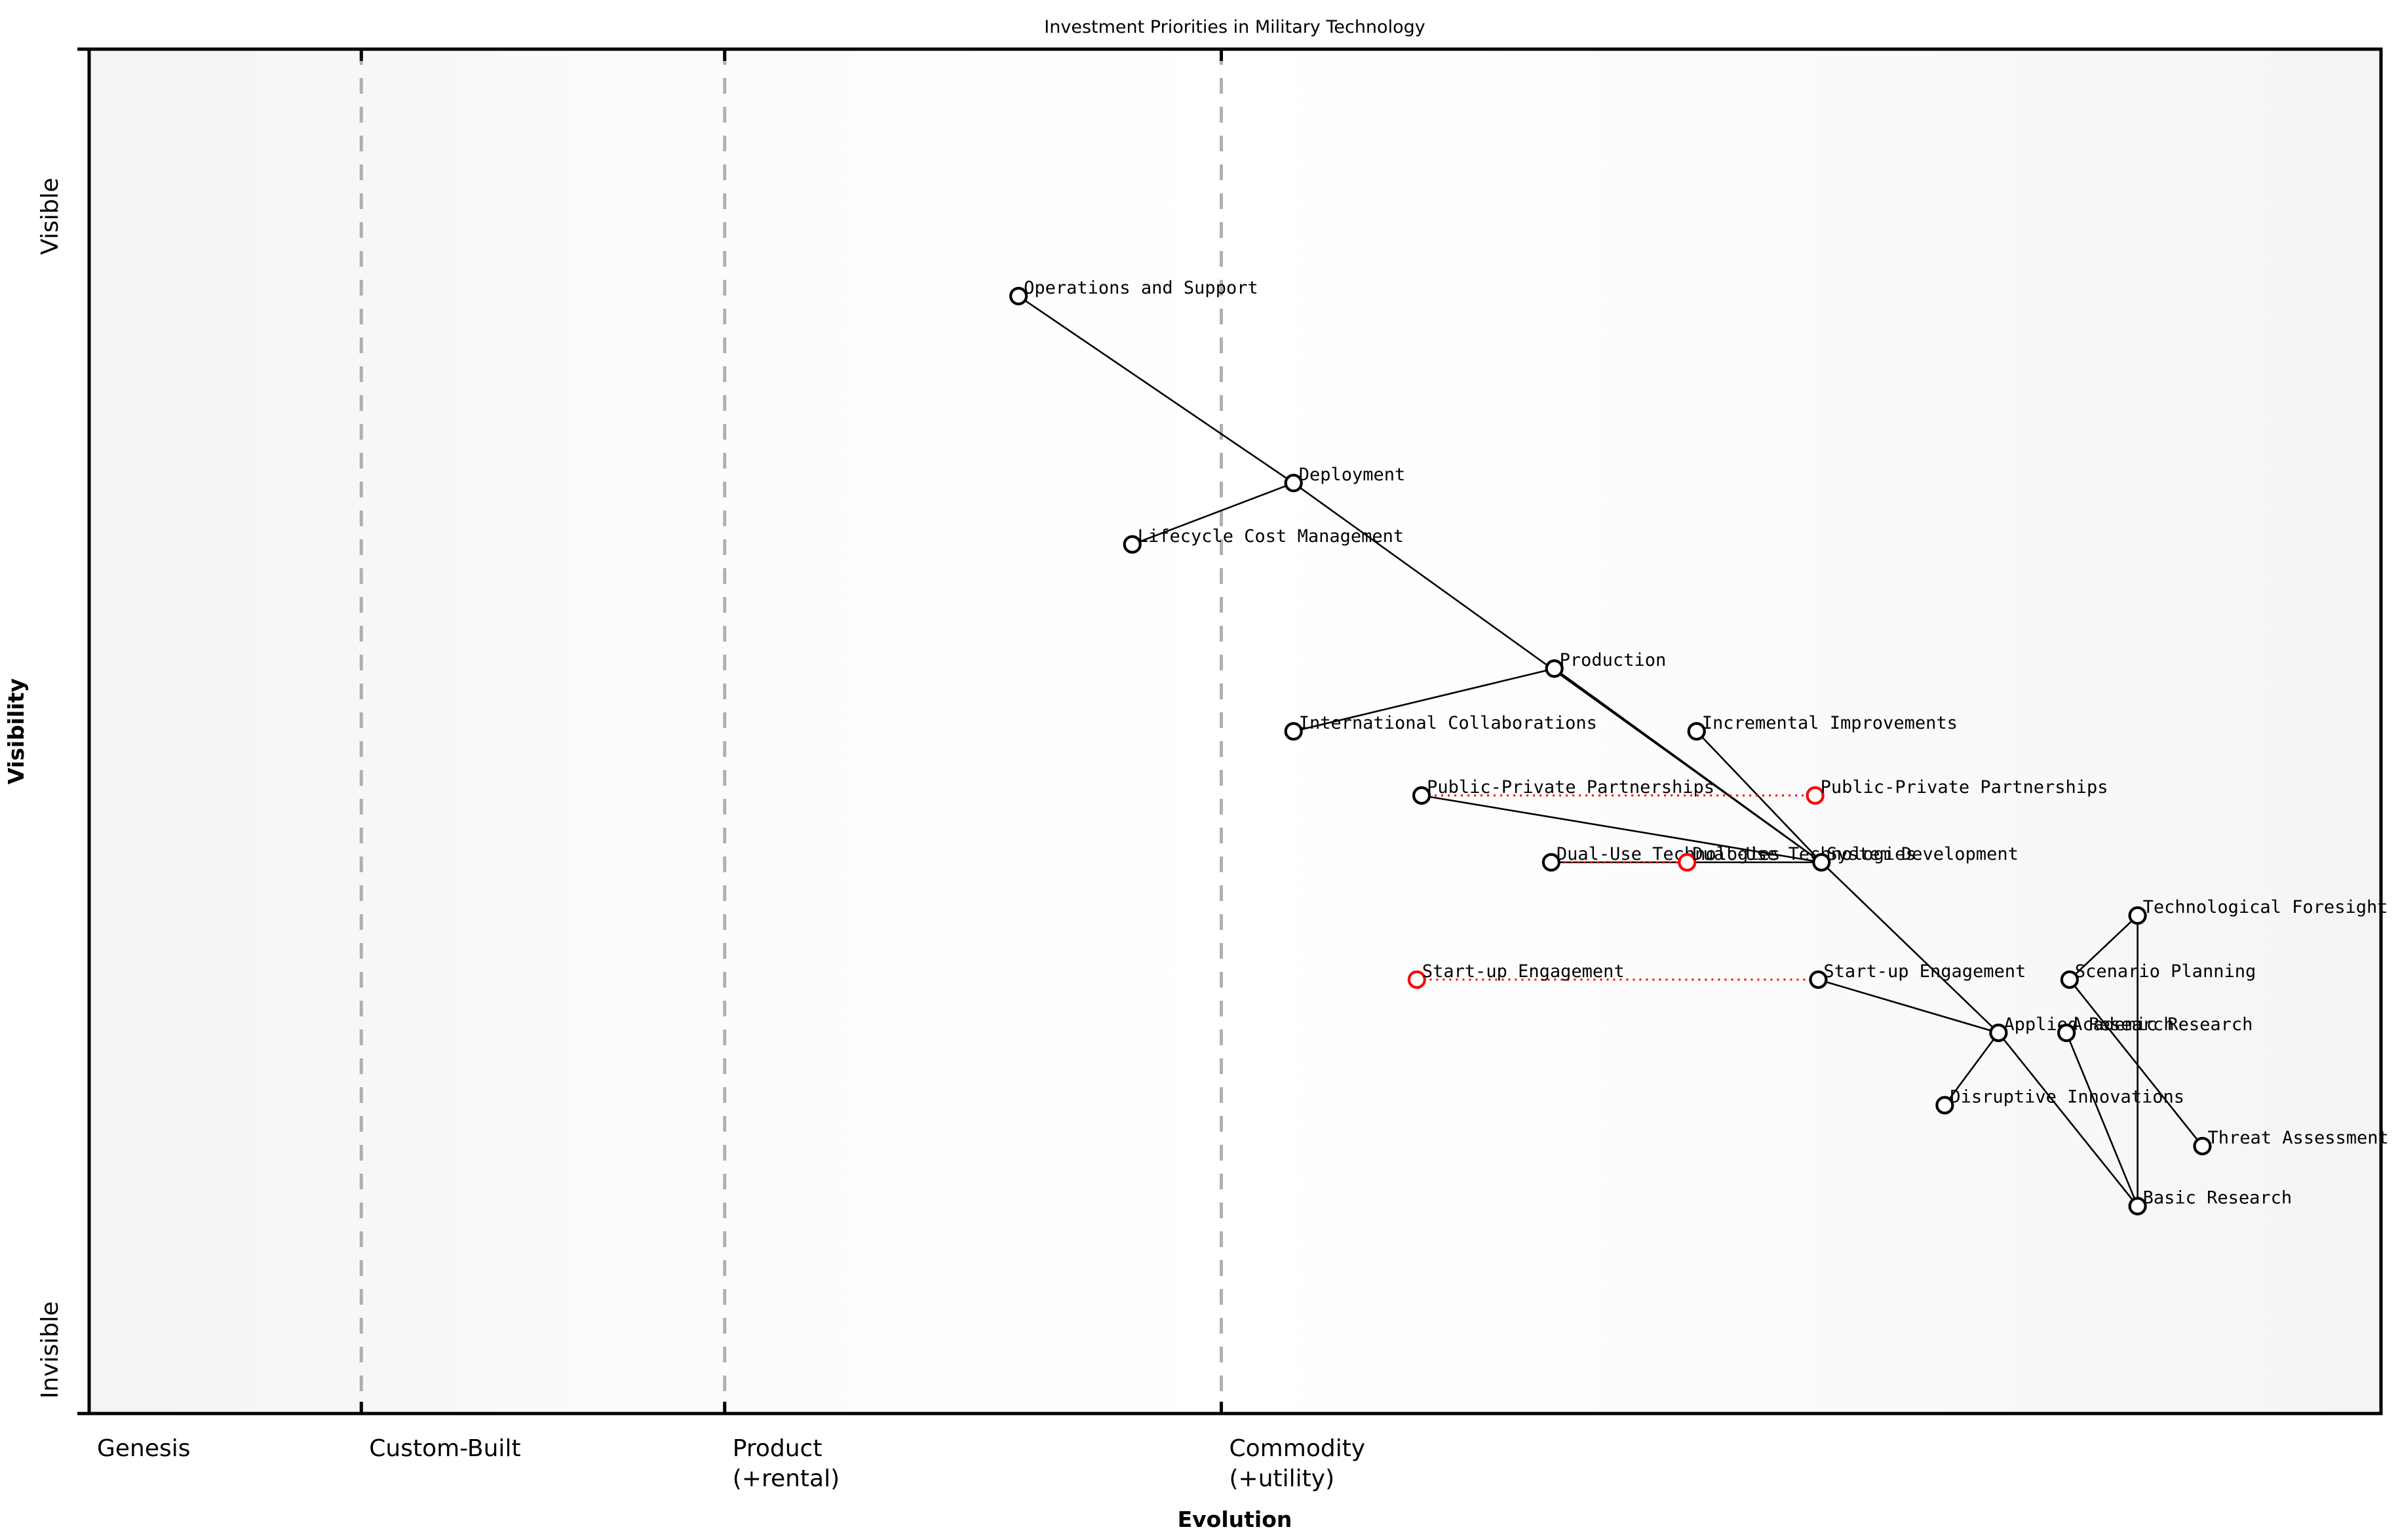  I want to click on x-tick-label: Custom-Built, so click(444, 1448).